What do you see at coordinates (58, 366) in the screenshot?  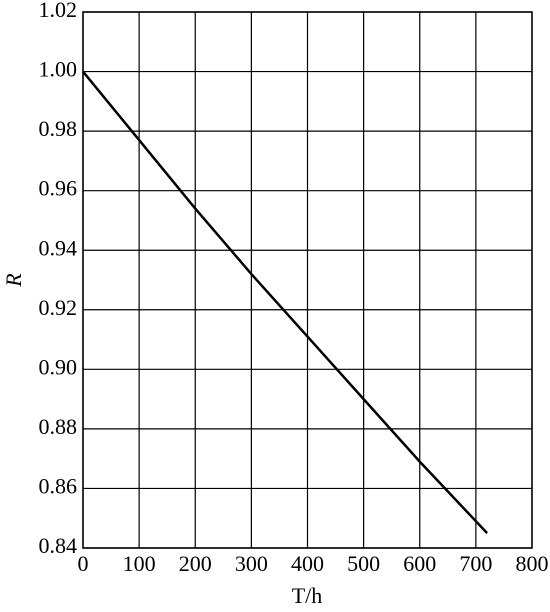 I see `y-tick-label: 0.90` at bounding box center [58, 366].